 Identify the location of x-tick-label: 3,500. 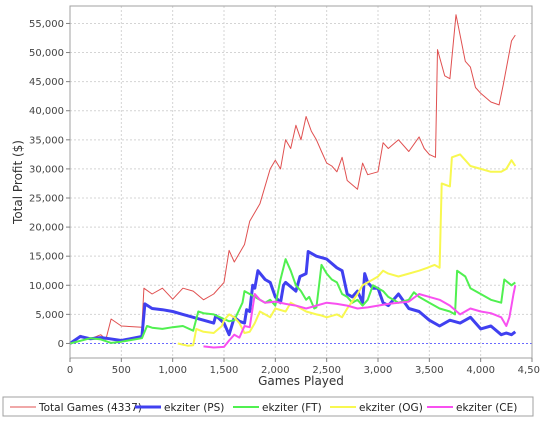
(429, 370).